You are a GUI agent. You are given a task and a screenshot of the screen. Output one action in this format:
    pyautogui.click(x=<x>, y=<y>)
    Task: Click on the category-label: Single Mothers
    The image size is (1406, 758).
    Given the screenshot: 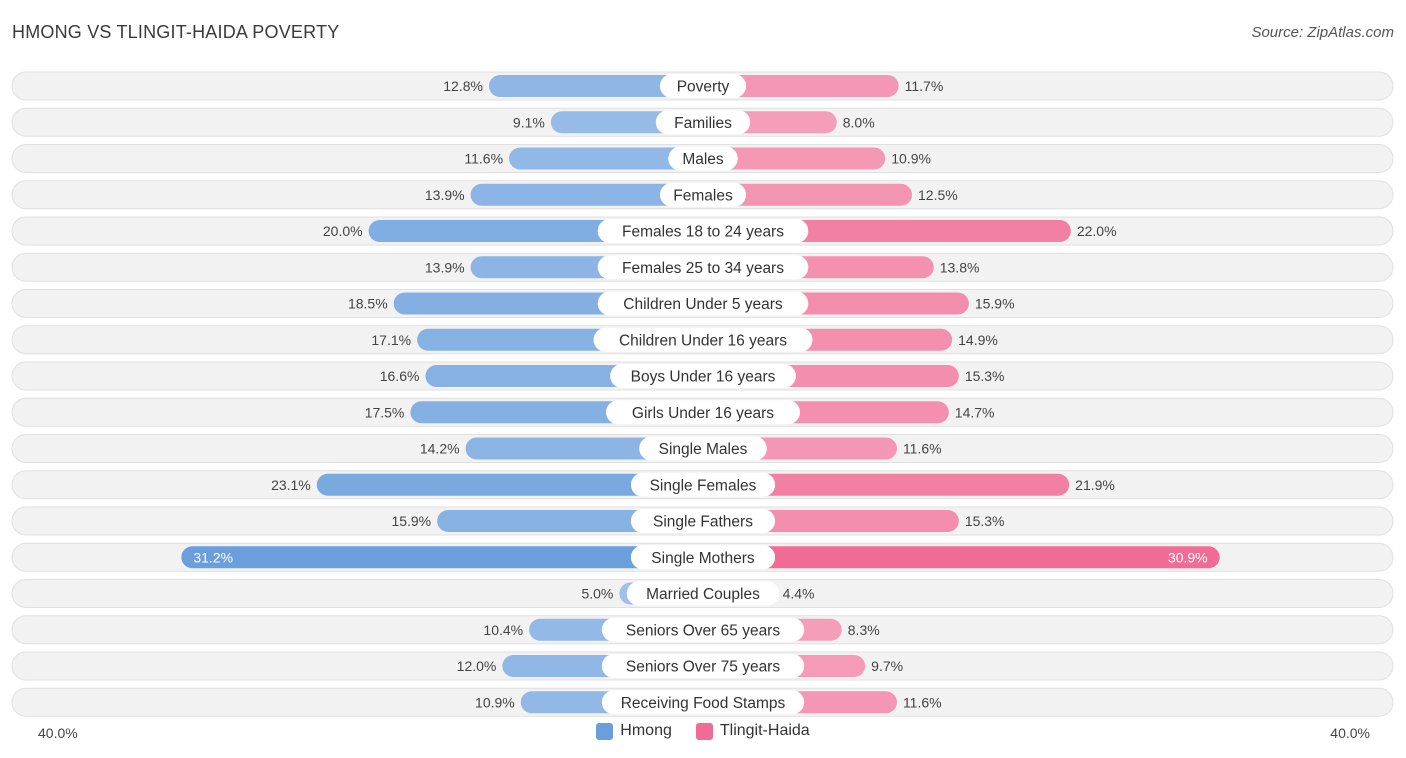 What is the action you would take?
    pyautogui.click(x=703, y=558)
    